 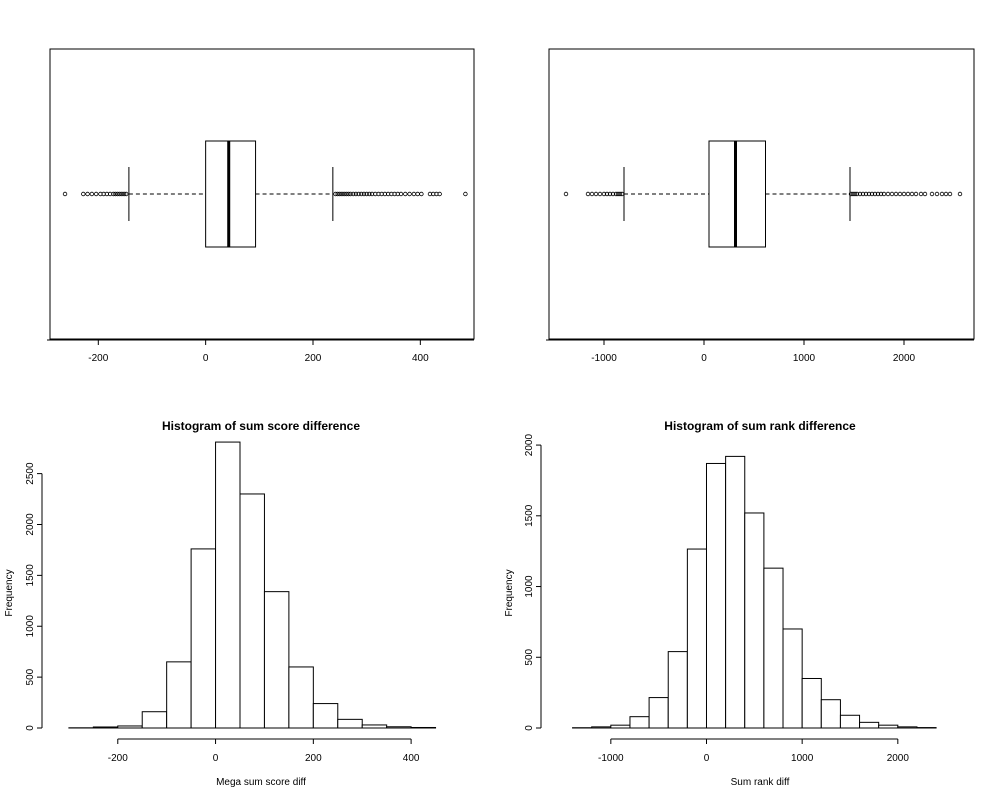 I want to click on score-x-tick-label: 200, so click(x=313, y=758).